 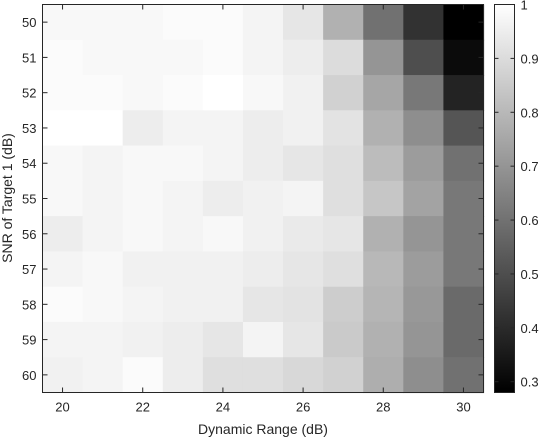 I want to click on x-tick-label: 28, so click(x=383, y=407).